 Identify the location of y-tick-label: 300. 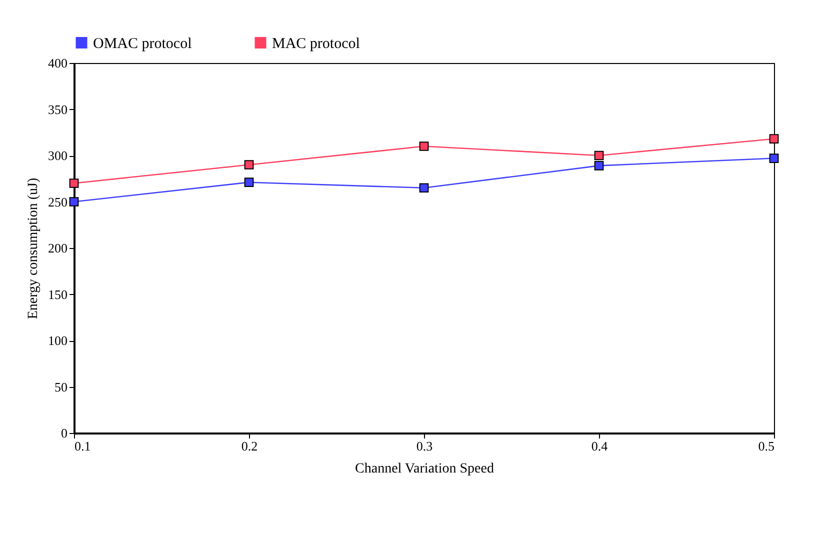
(58, 155).